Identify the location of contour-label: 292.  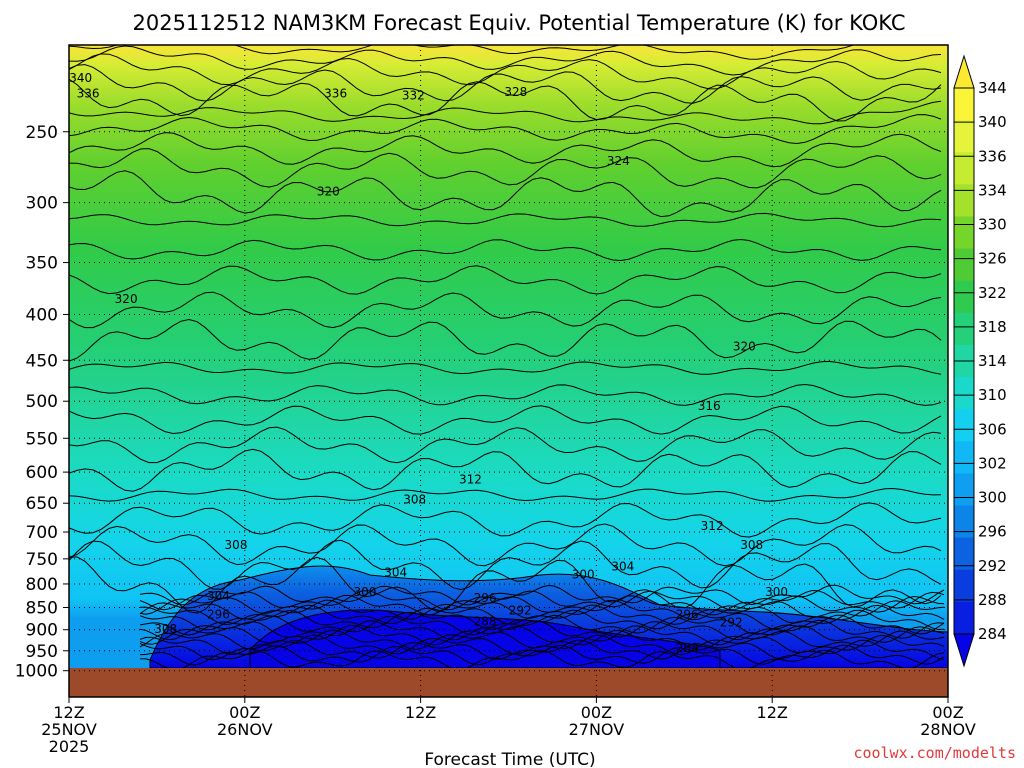
(731, 623).